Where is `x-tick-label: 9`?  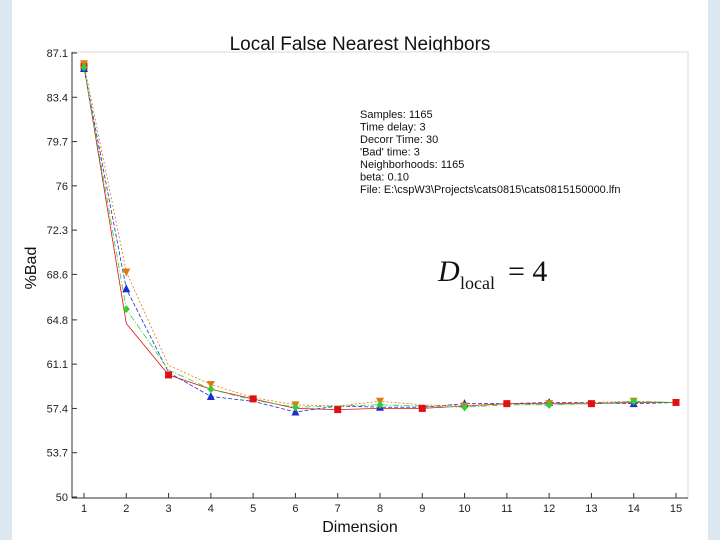
x-tick-label: 9 is located at coordinates (422, 509).